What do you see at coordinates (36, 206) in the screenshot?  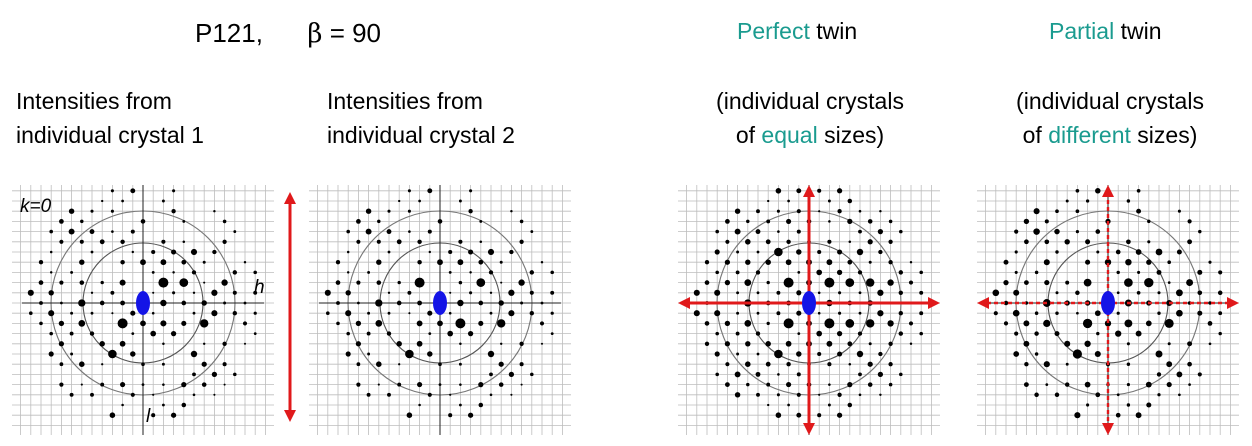 I see `section-label: k=0` at bounding box center [36, 206].